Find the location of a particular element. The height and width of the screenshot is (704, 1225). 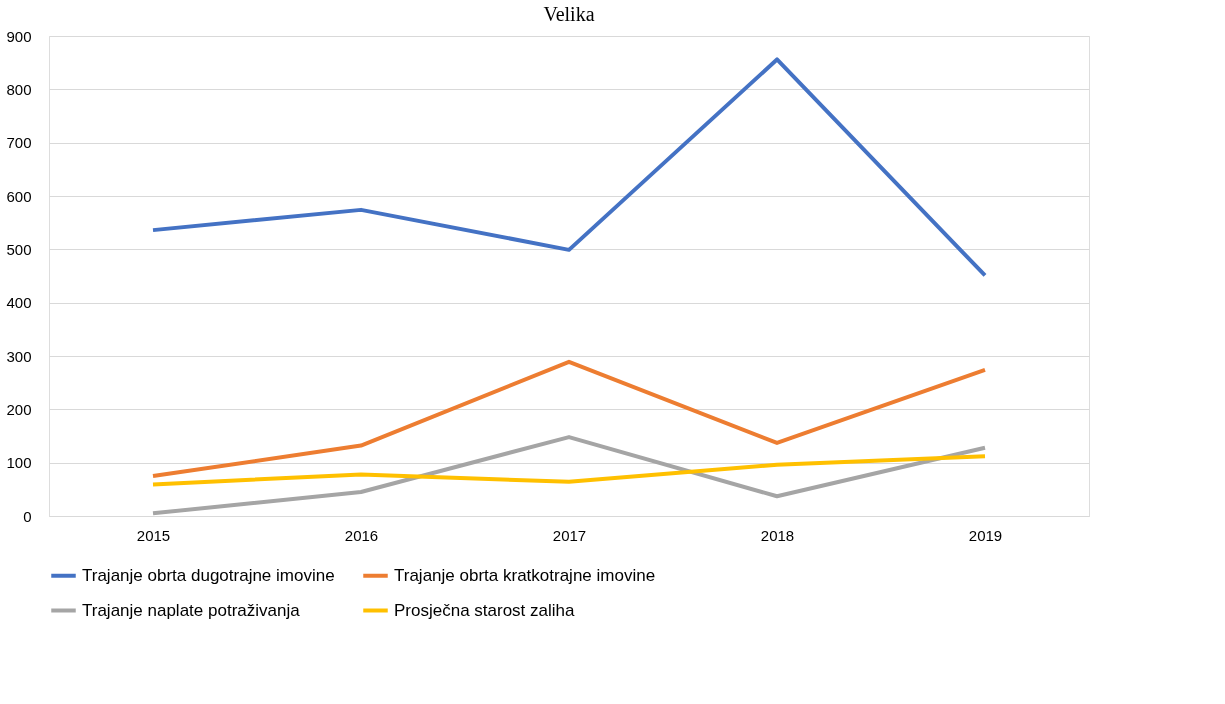

y-tick-label: 200 is located at coordinates (19, 409).